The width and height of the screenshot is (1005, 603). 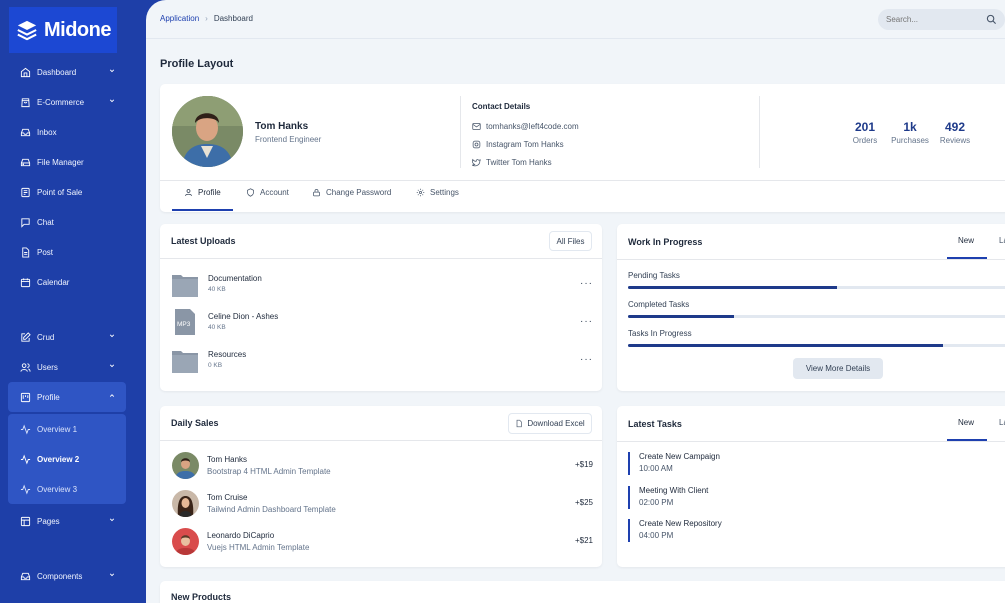 I want to click on sidebar-item-point-of-sale: Point of Sale, so click(x=67, y=192).